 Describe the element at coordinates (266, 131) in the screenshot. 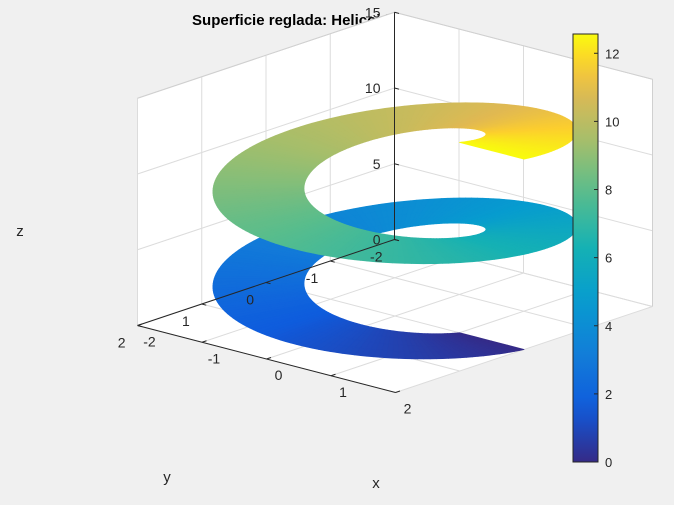

I see `grid-line-z-back-x` at that location.